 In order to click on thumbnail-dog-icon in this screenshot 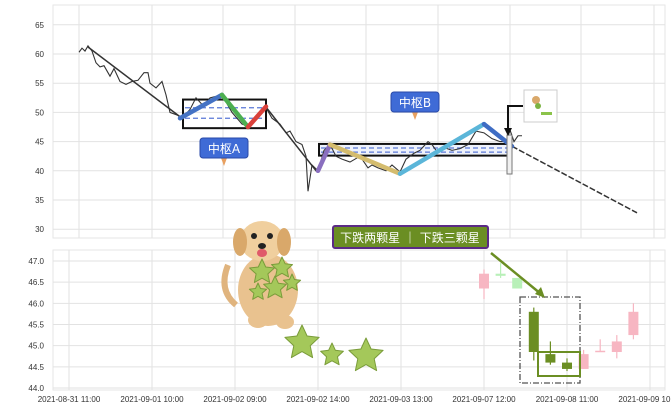, I will do `click(536, 100)`.